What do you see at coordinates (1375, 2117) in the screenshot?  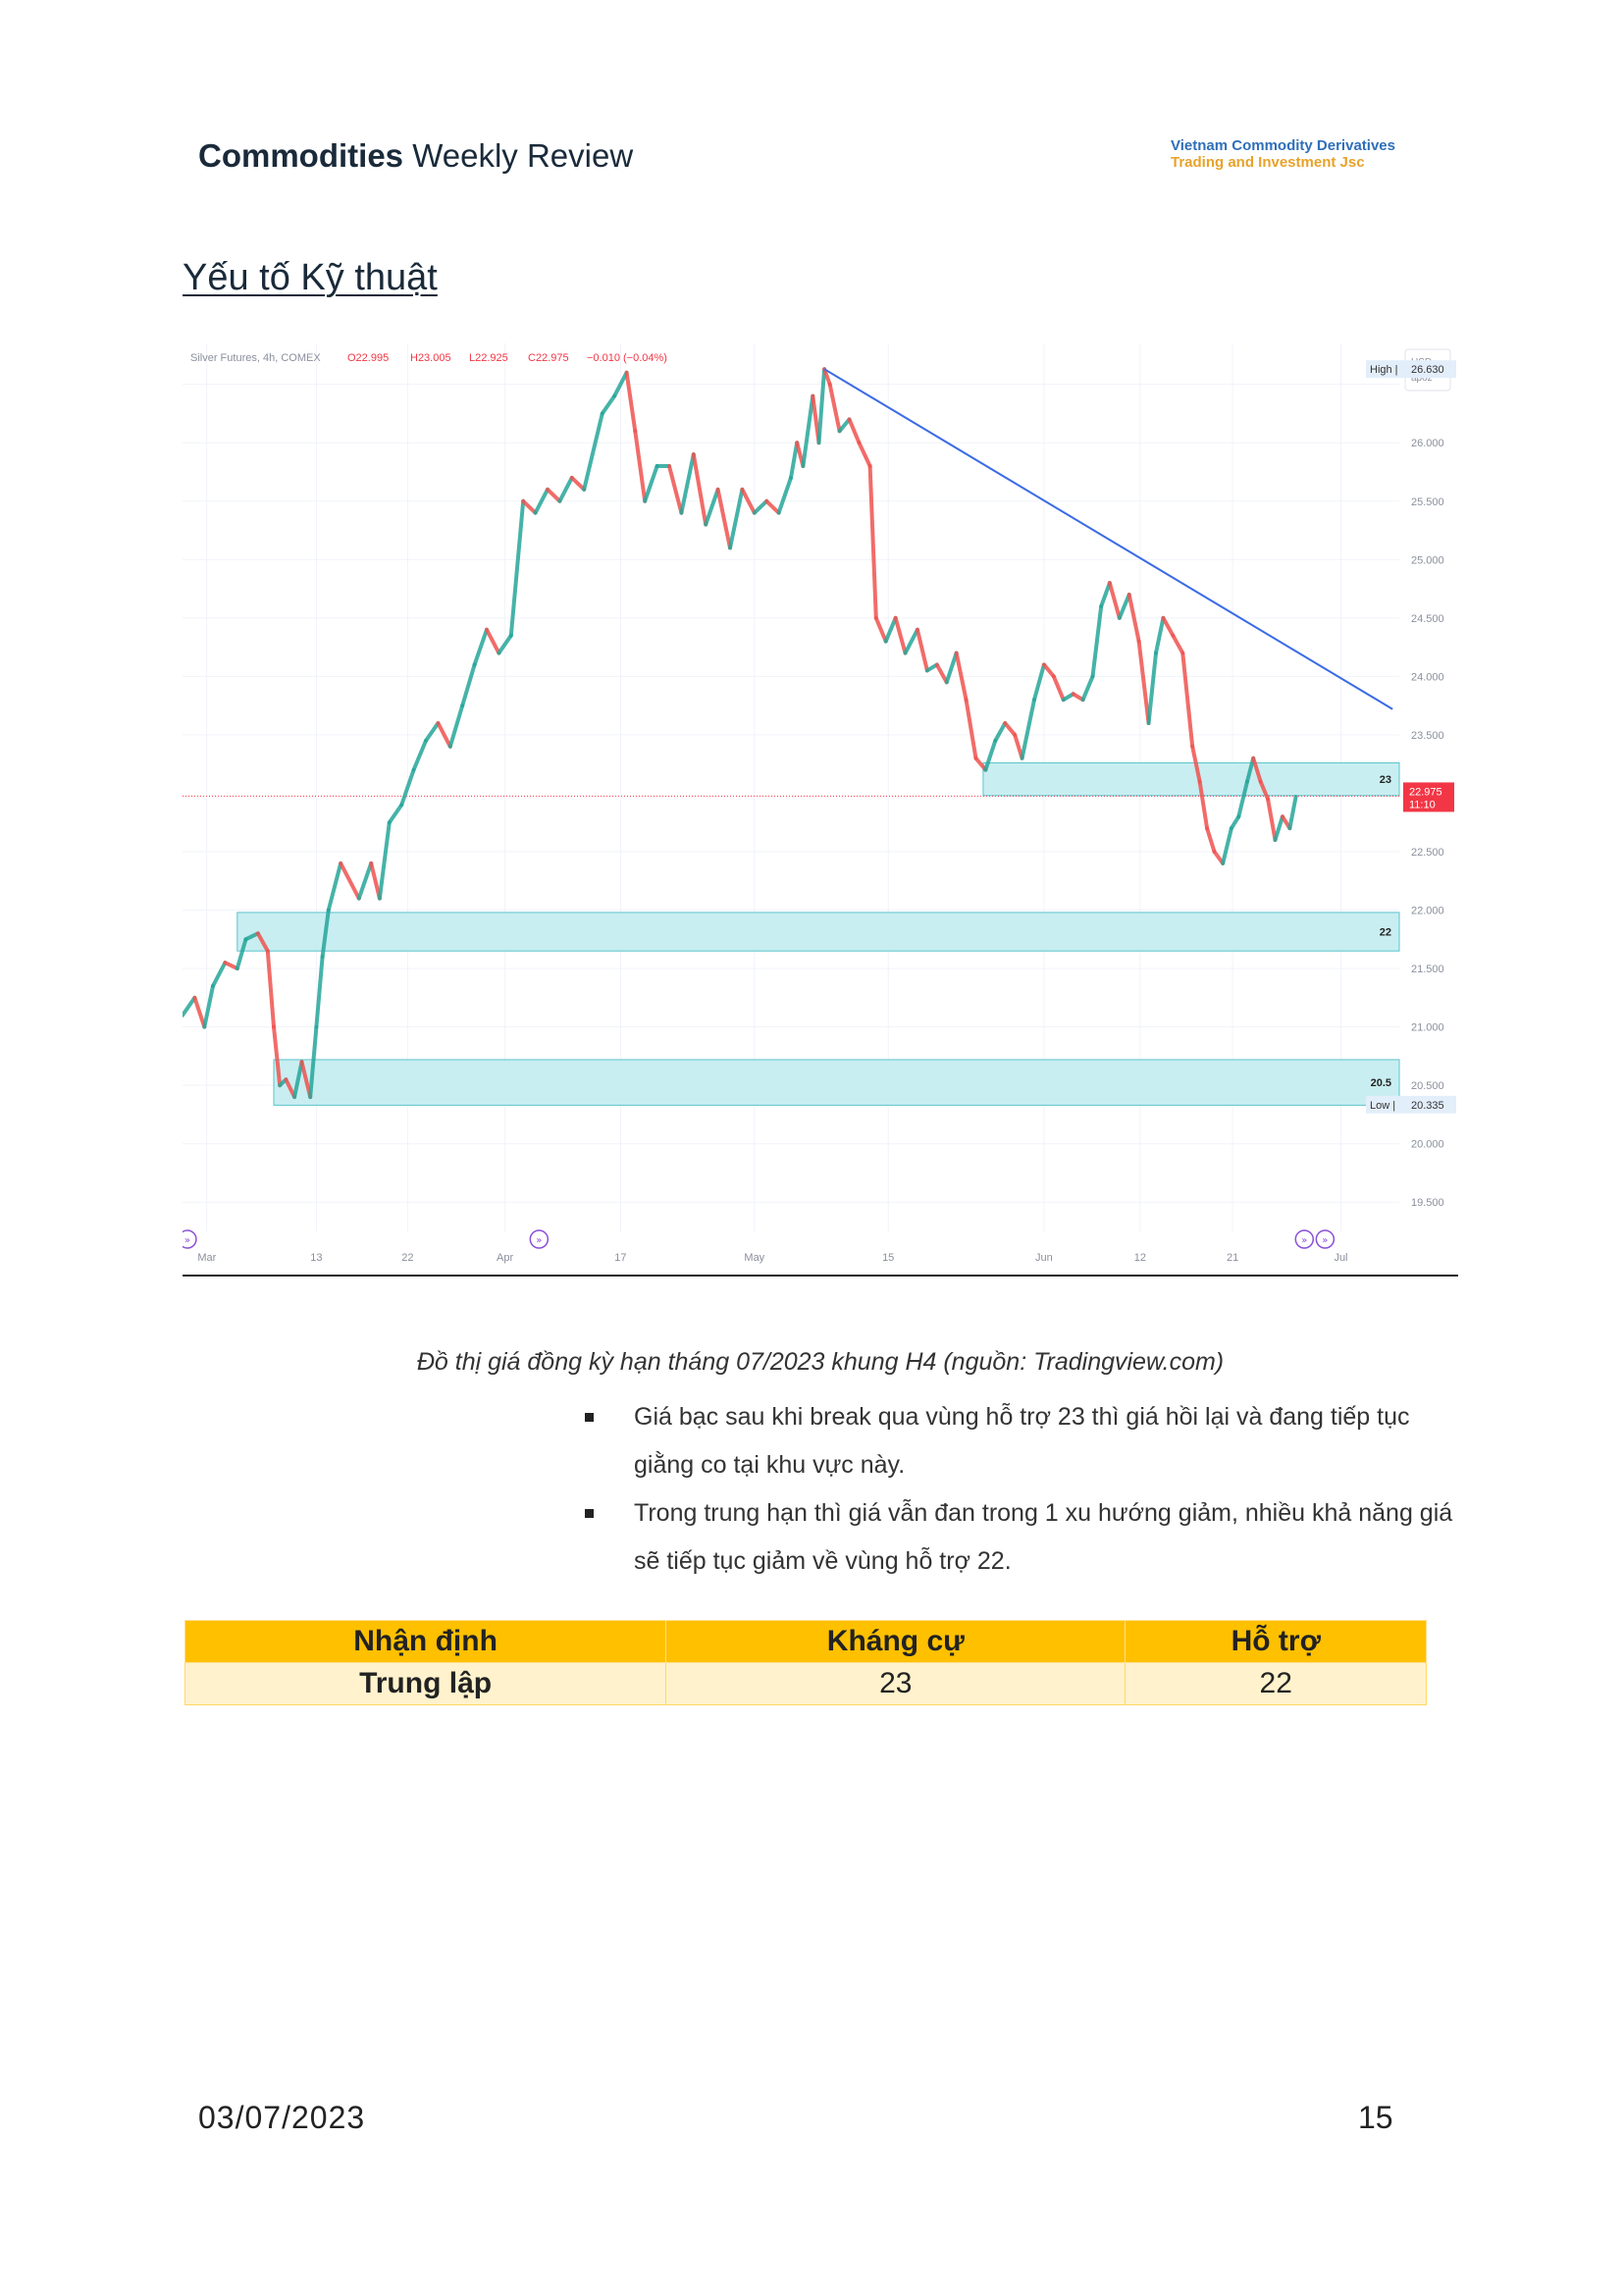 I see `page-number: 15` at bounding box center [1375, 2117].